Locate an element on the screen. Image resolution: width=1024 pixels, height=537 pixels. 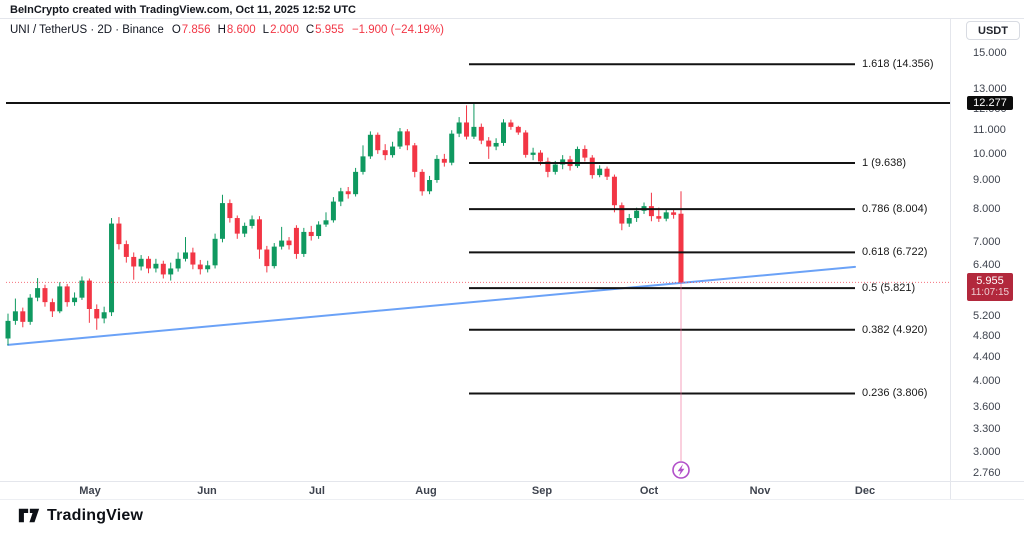
ohlc-pair: L2.000 is located at coordinates (281, 30).